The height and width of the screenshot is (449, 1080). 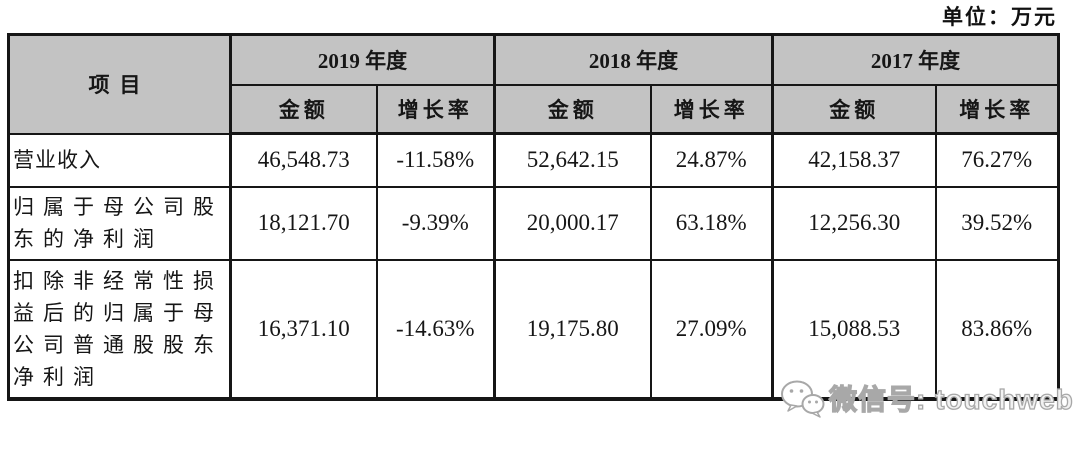 I want to click on growth-2017-cell: 83.86%, so click(x=997, y=329).